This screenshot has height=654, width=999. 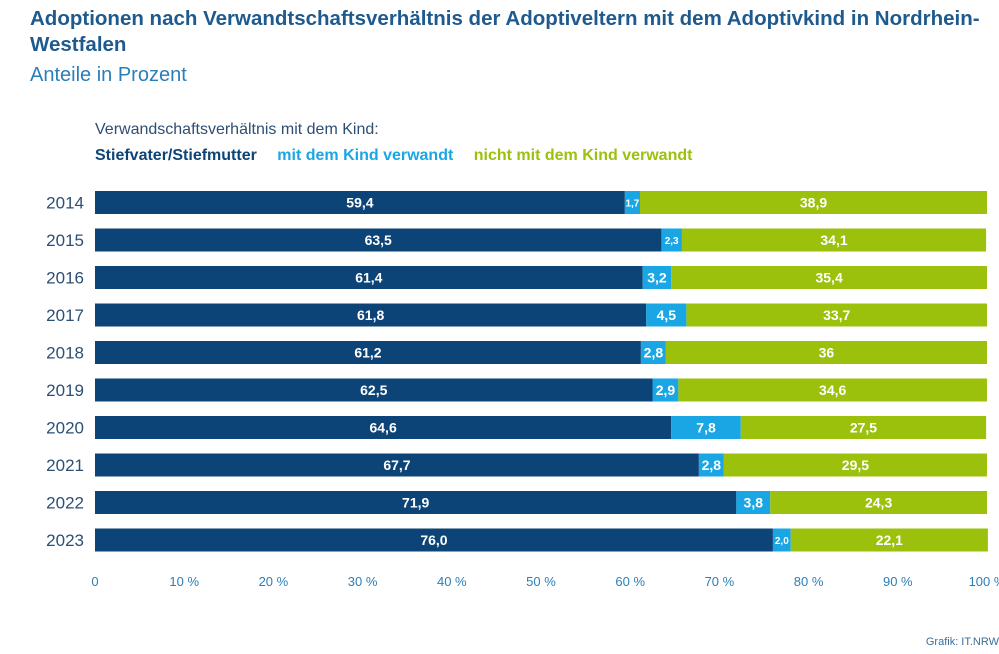 I want to click on data-label-2023-series-1: 2,0, so click(x=782, y=541).